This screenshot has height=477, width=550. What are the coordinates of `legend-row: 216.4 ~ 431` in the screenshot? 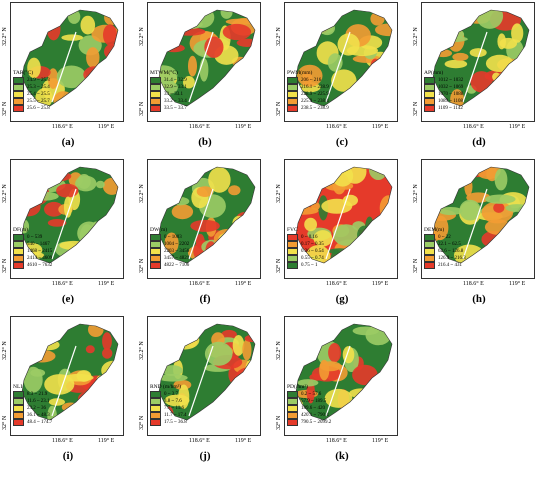 It's located at (445, 265).